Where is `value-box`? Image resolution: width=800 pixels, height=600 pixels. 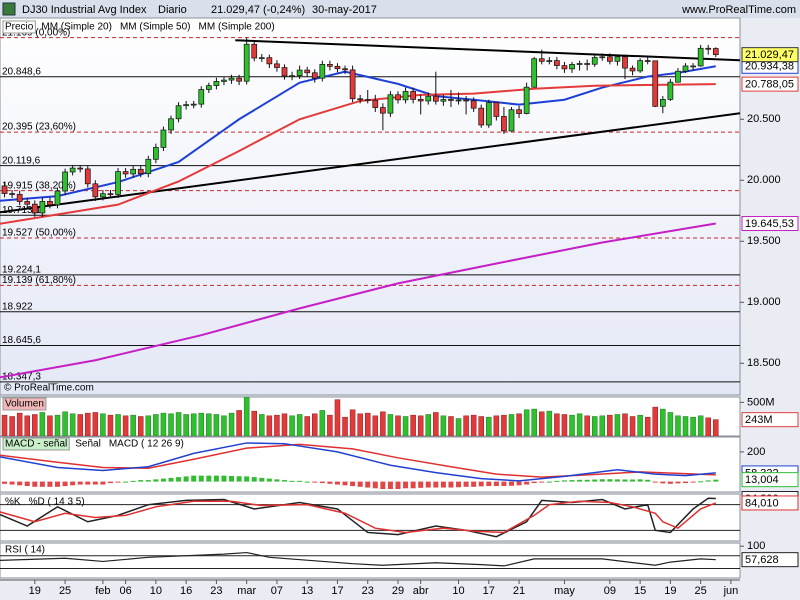 value-box is located at coordinates (770, 560).